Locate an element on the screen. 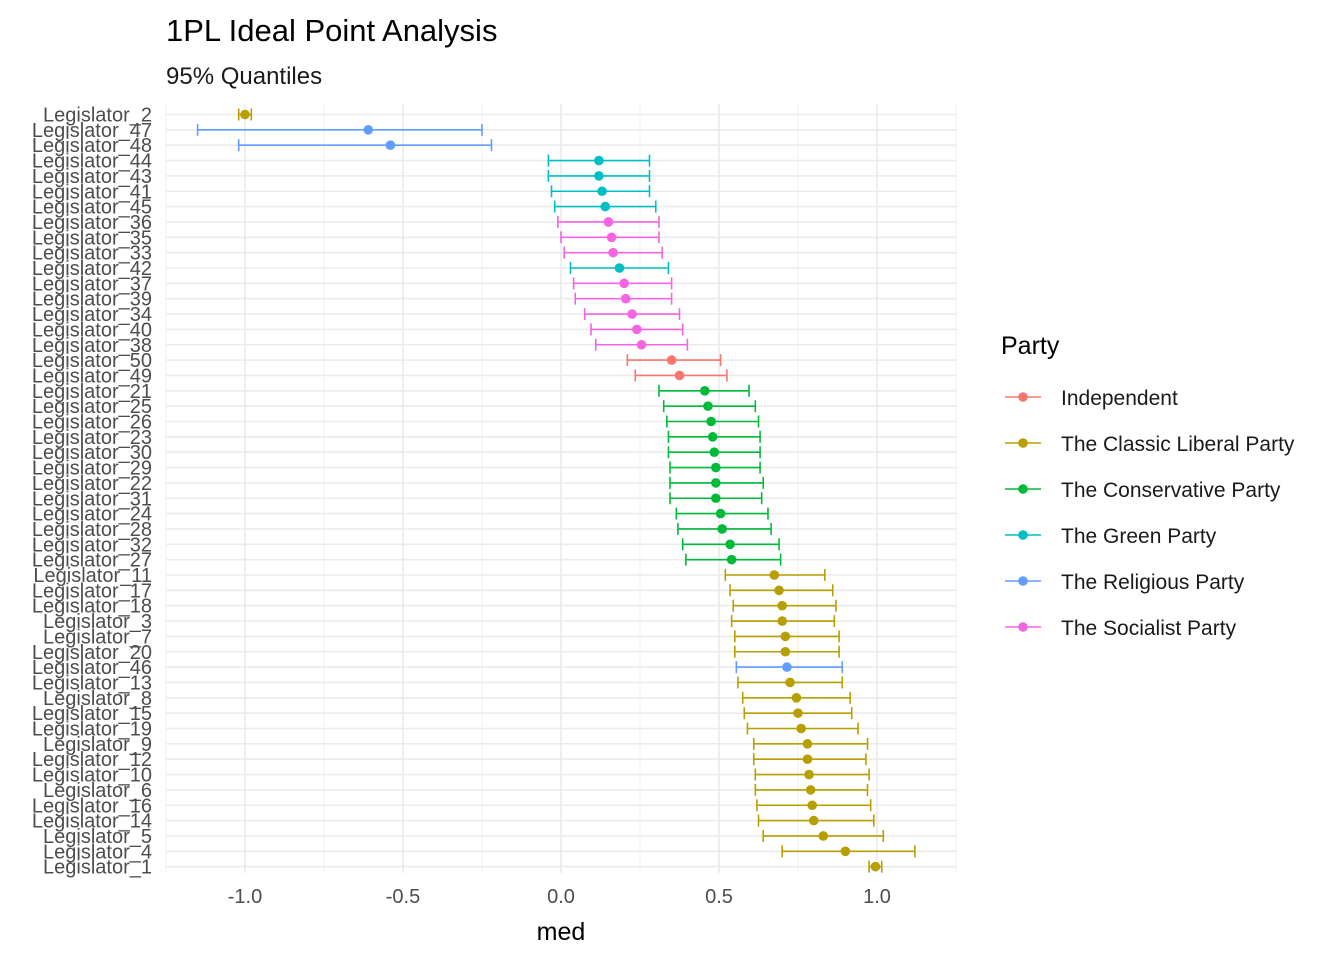 This screenshot has height=960, width=1344. y-tick-label: Legislator_31 is located at coordinates (92, 499).